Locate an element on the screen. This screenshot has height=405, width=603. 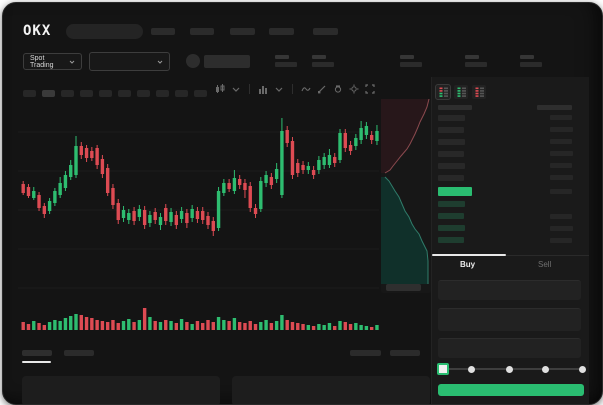
pair-selector is located at coordinates (129, 61).